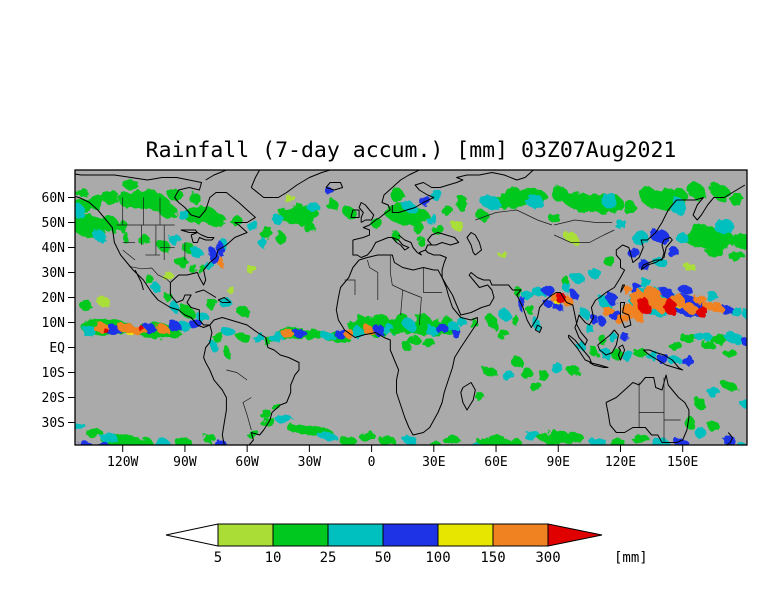  I want to click on colorbar-tick-label: 50, so click(383, 558).